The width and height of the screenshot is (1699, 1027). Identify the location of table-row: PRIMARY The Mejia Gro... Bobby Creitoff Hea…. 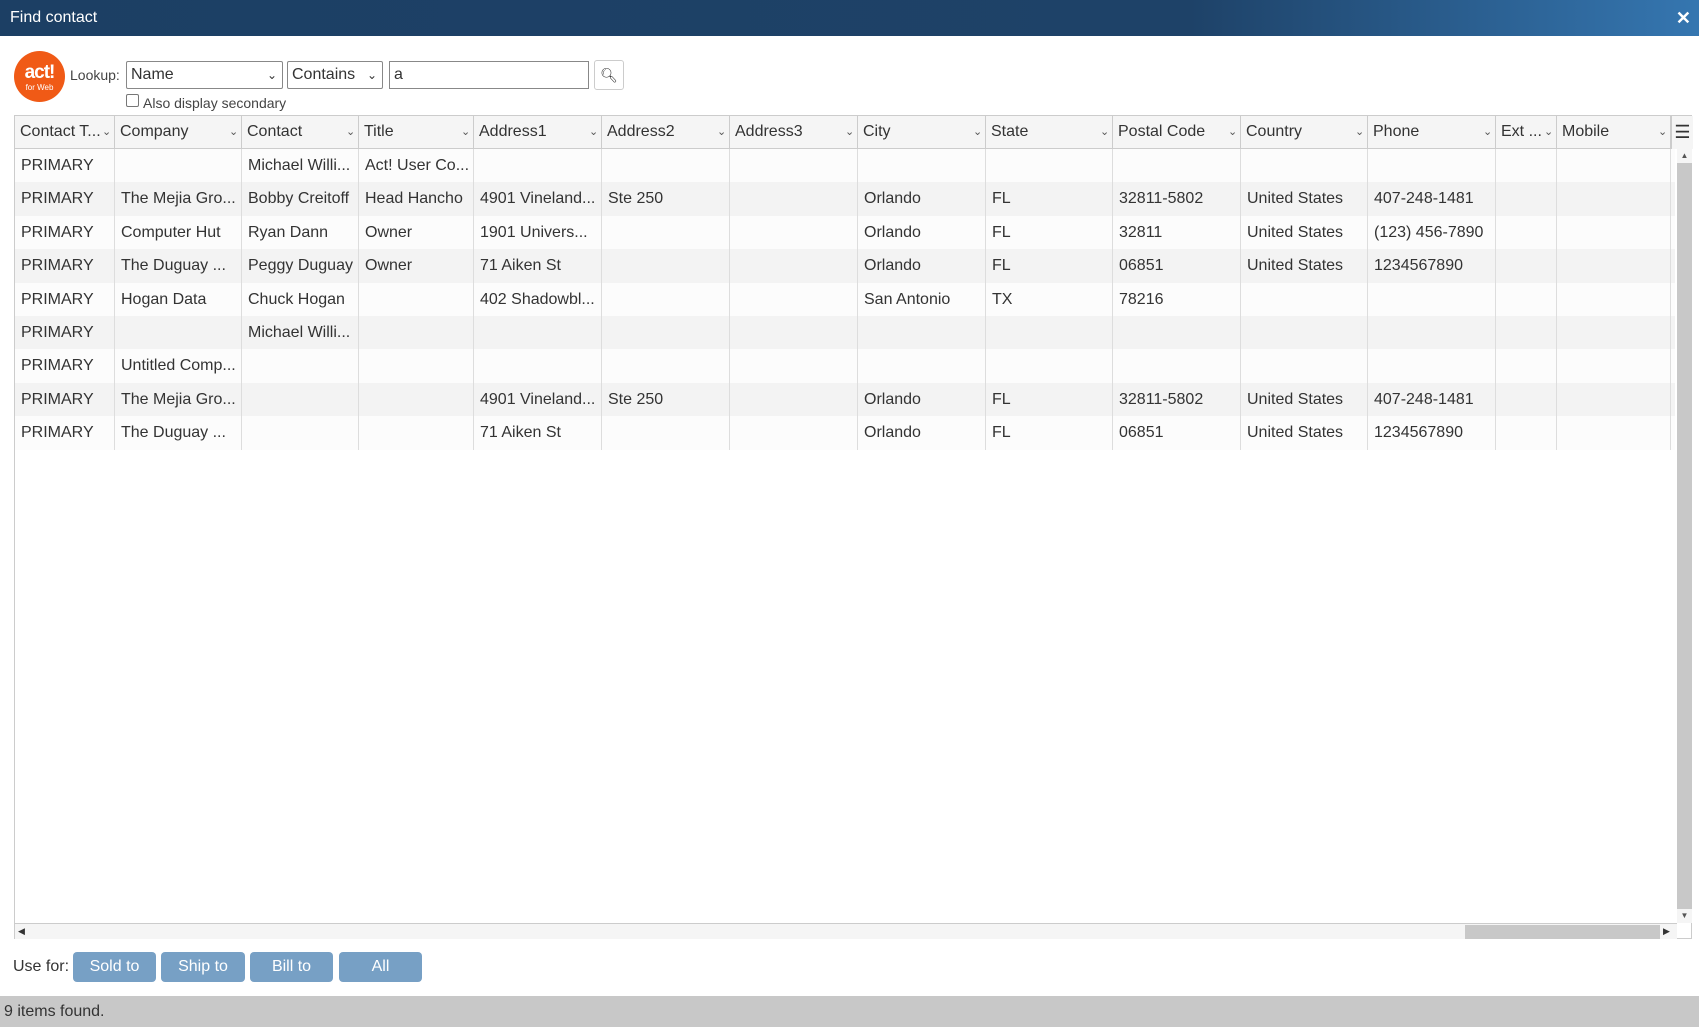
(845, 199).